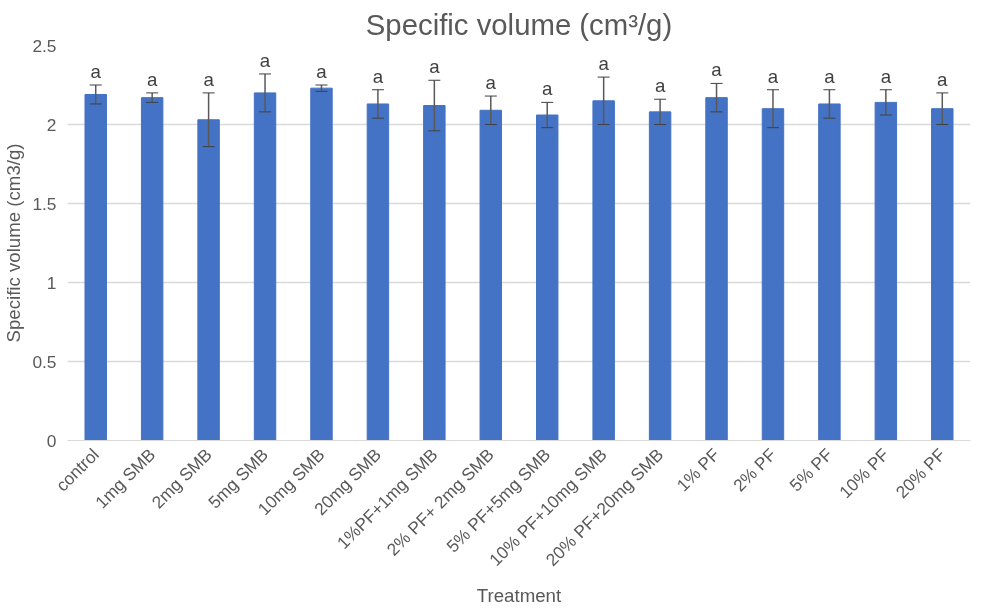 This screenshot has height=614, width=1006. I want to click on y-tick-label: 2.5, so click(44, 45).